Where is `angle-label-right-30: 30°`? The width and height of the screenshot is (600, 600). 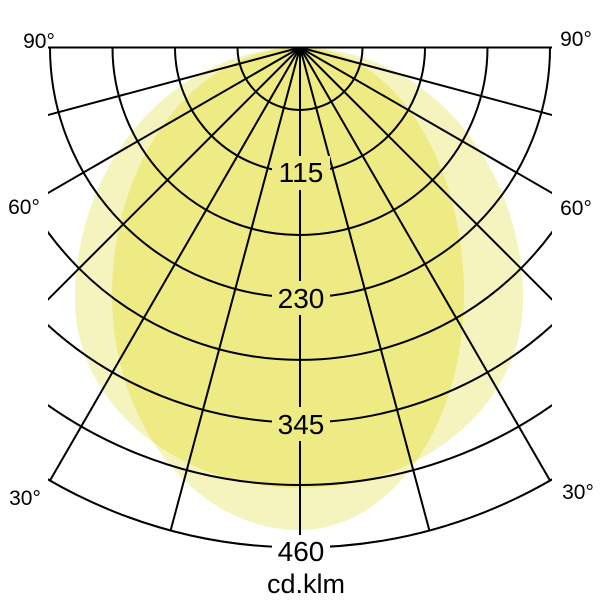
angle-label-right-30: 30° is located at coordinates (578, 492).